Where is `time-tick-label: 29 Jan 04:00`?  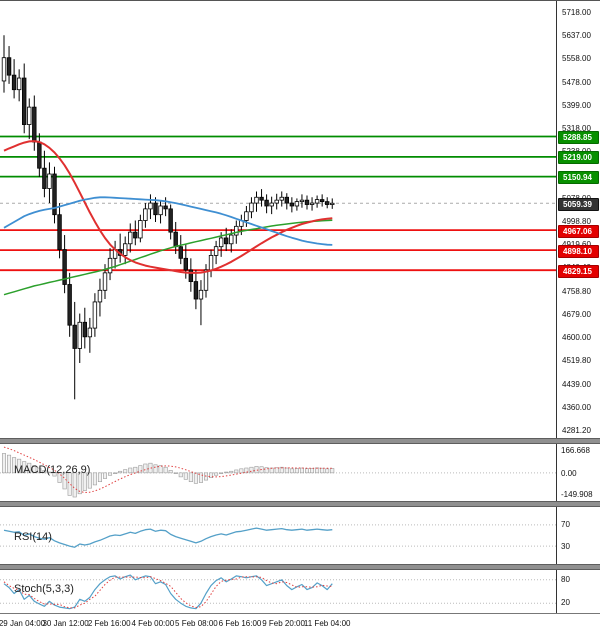 time-tick-label: 29 Jan 04:00 is located at coordinates (23, 623).